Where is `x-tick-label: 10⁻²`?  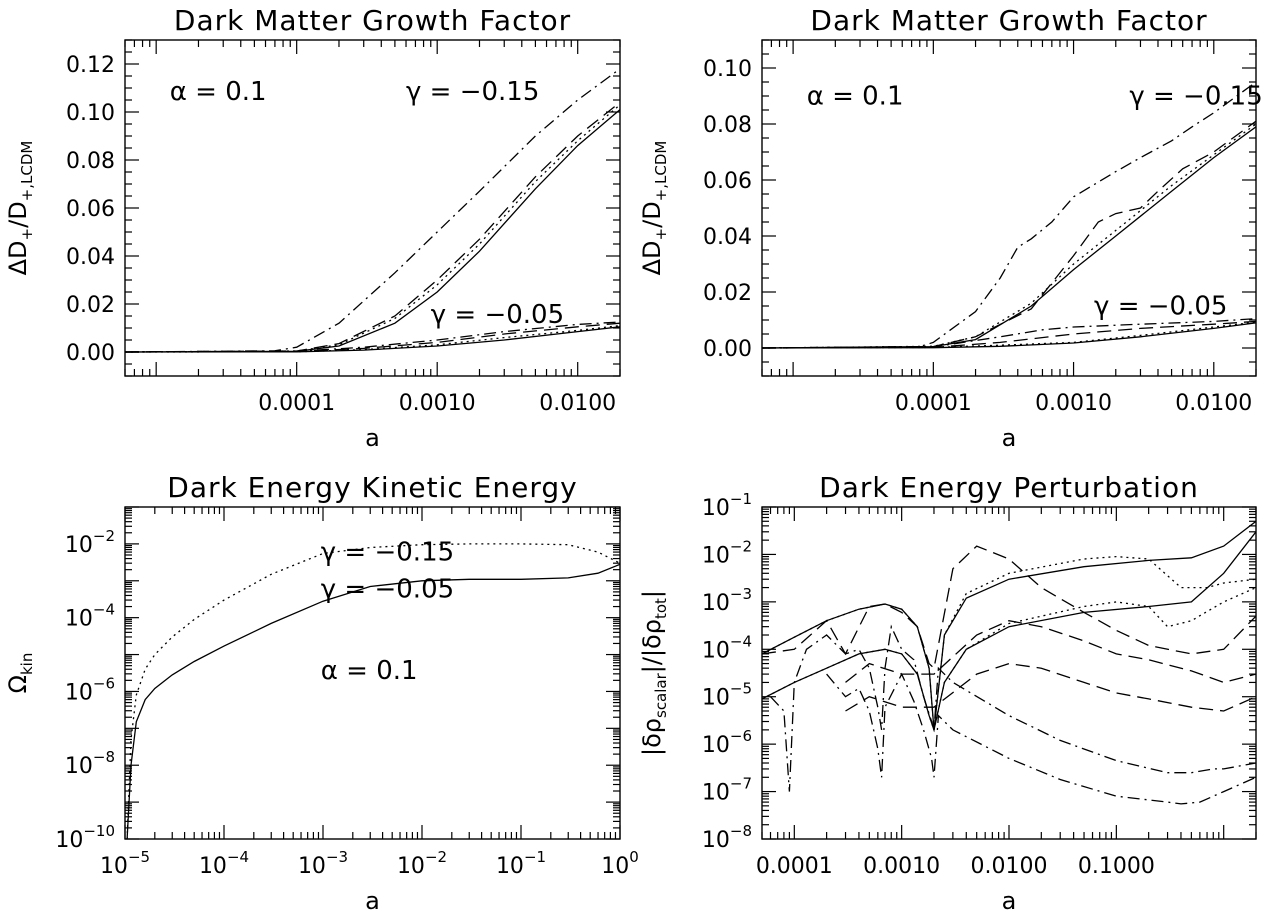
x-tick-label: 10⁻² is located at coordinates (422, 863).